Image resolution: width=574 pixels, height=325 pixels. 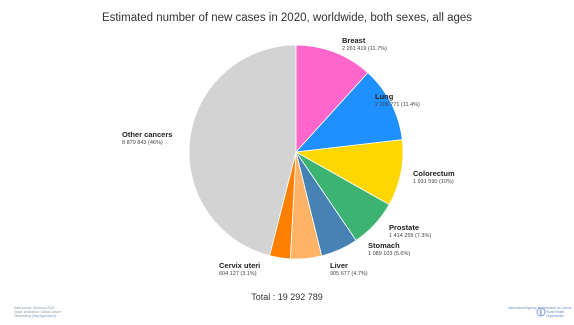 What do you see at coordinates (434, 173) in the screenshot?
I see `slice-label-name: Colorectum` at bounding box center [434, 173].